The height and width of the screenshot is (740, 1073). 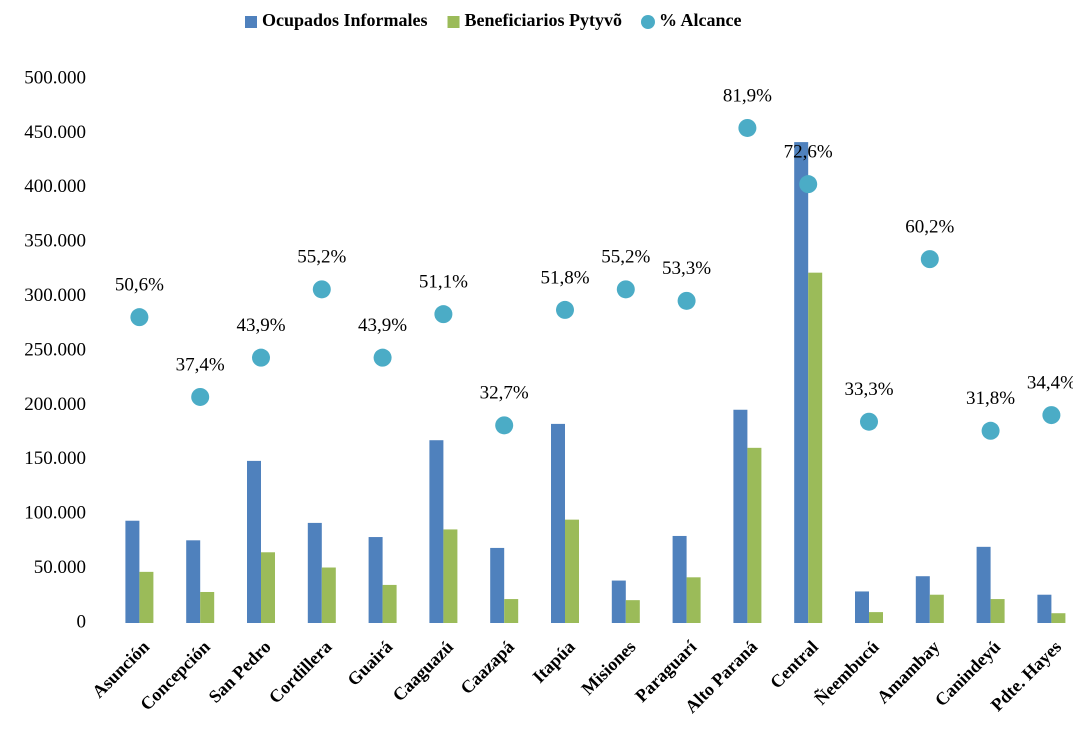 I want to click on data-label: 51,8%, so click(x=564, y=277).